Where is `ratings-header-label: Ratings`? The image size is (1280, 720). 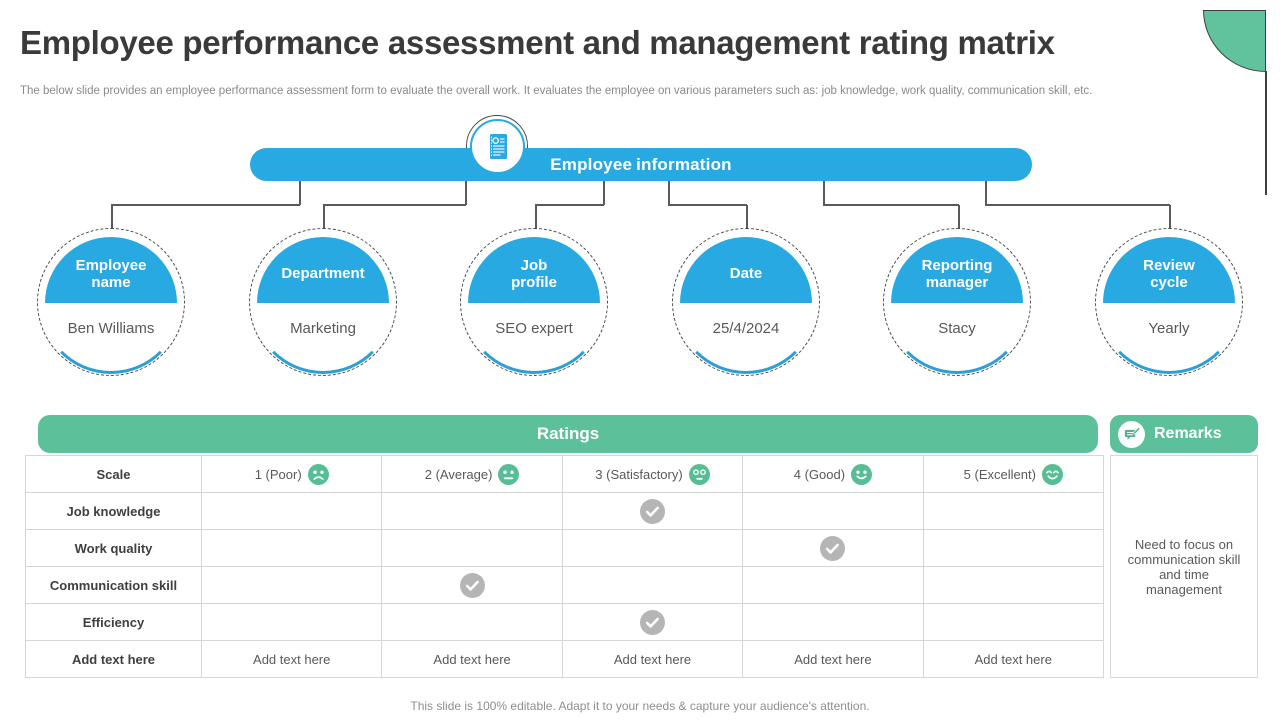 ratings-header-label: Ratings is located at coordinates (568, 433).